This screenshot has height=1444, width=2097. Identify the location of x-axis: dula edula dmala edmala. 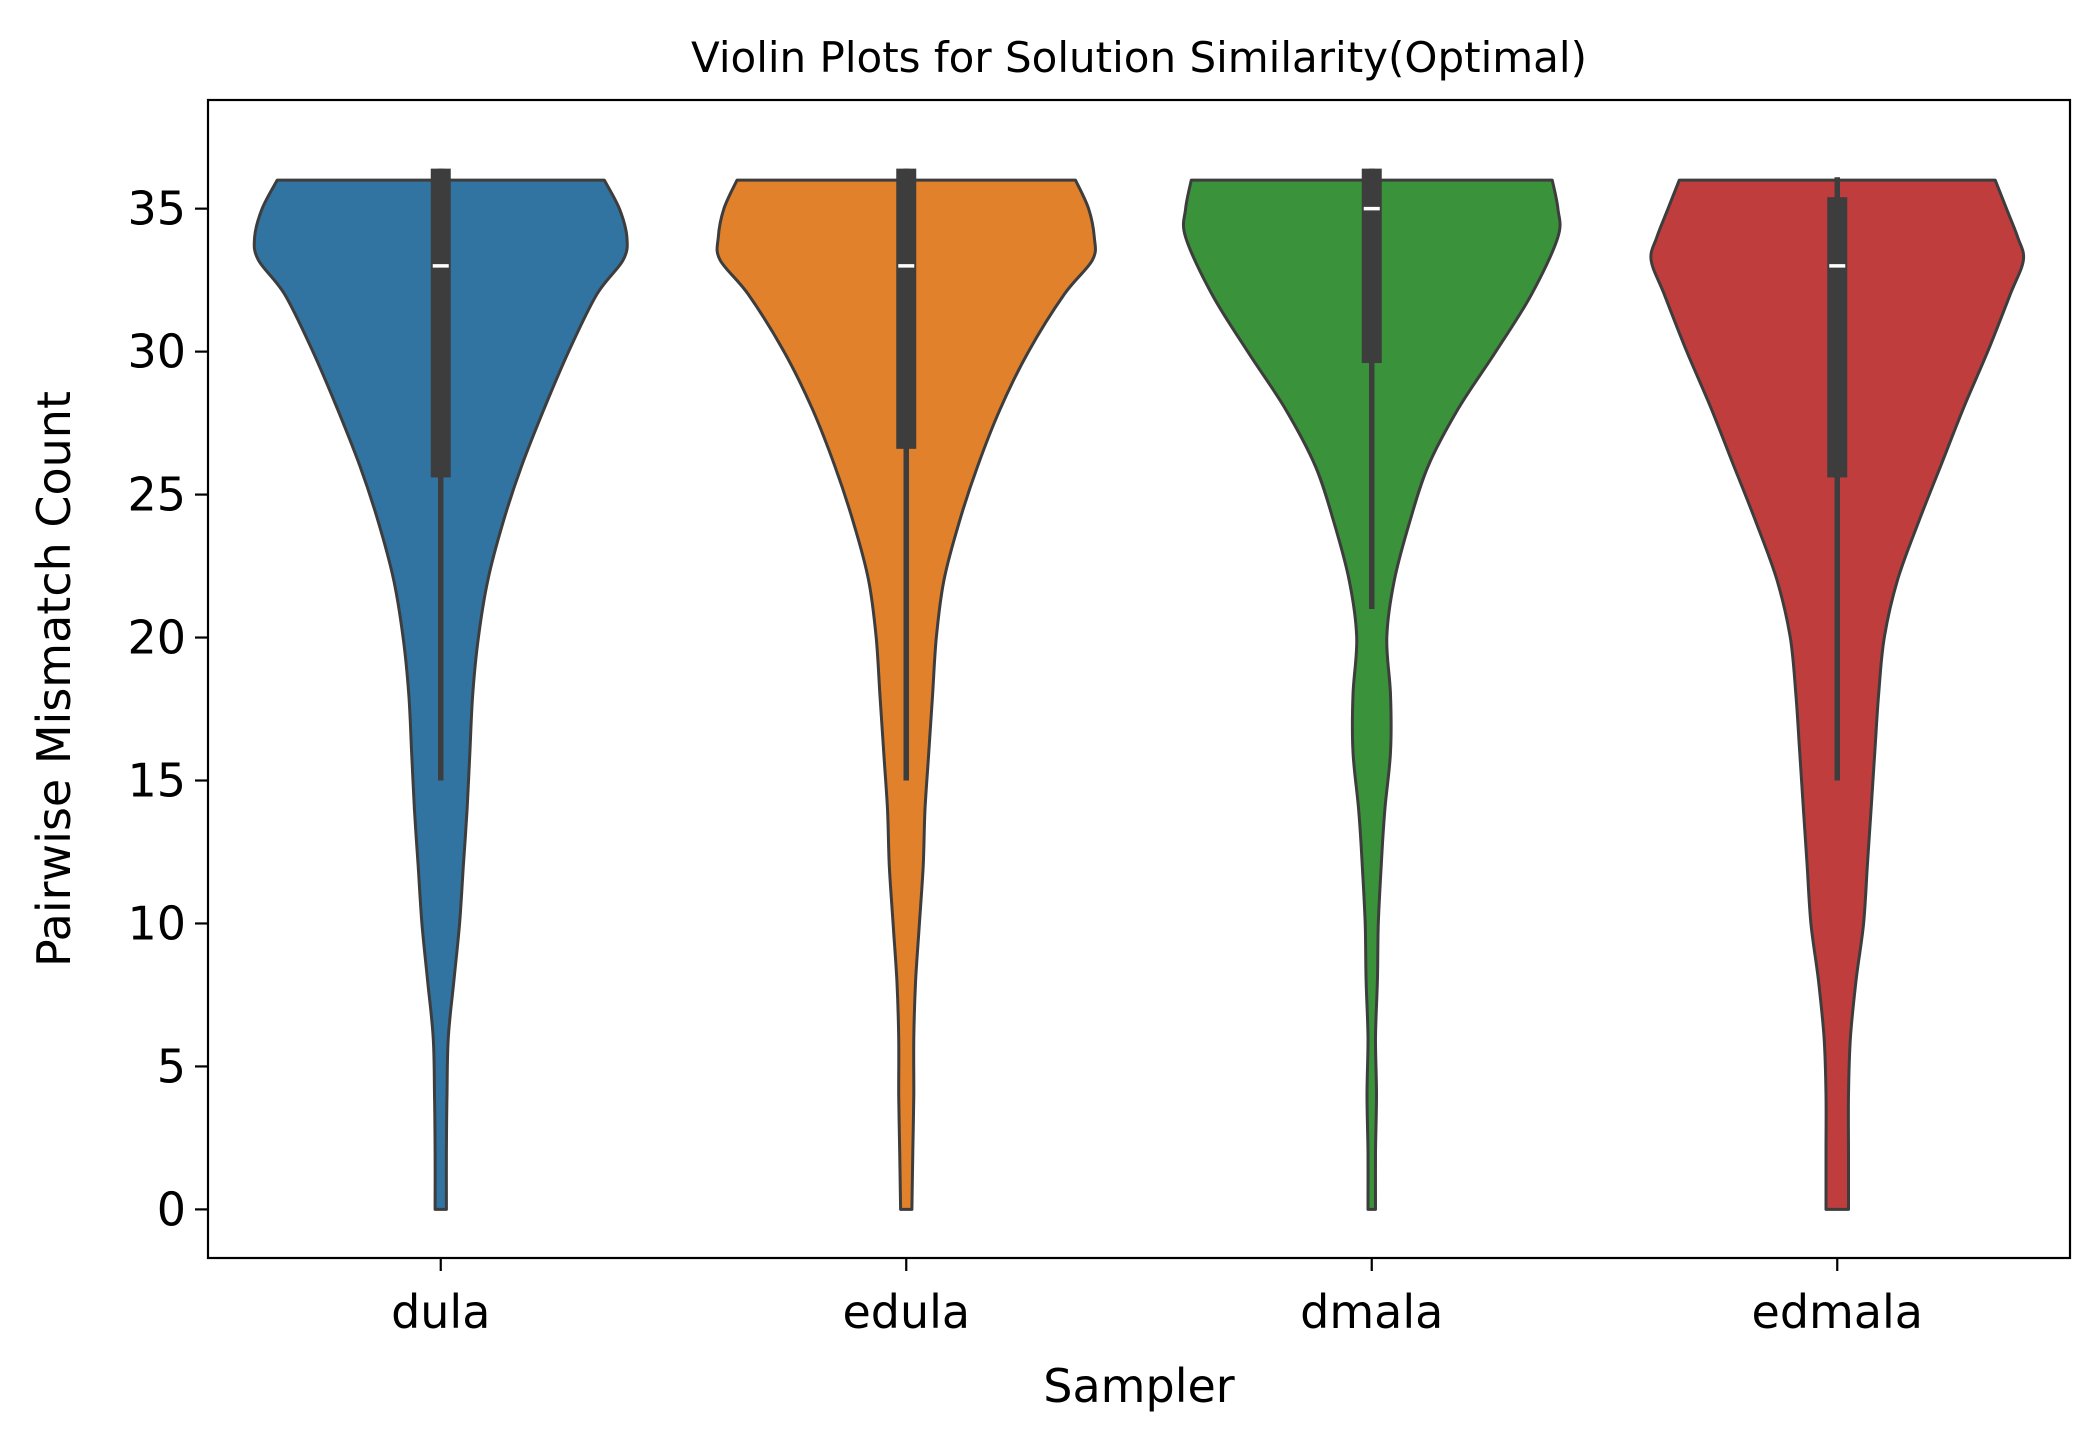
(1157, 1298).